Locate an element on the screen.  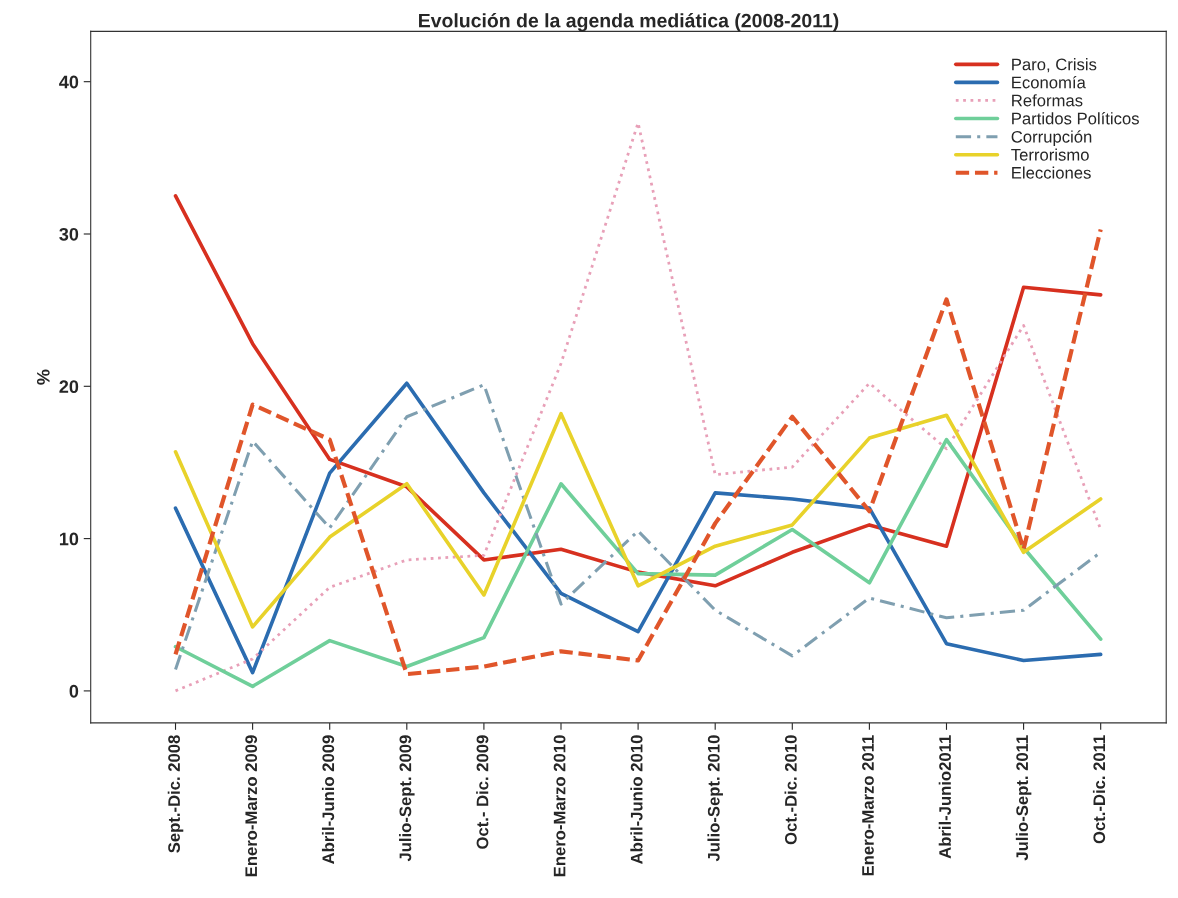
x-tick-label: Oct.-Dic. 2010 is located at coordinates (790, 790).